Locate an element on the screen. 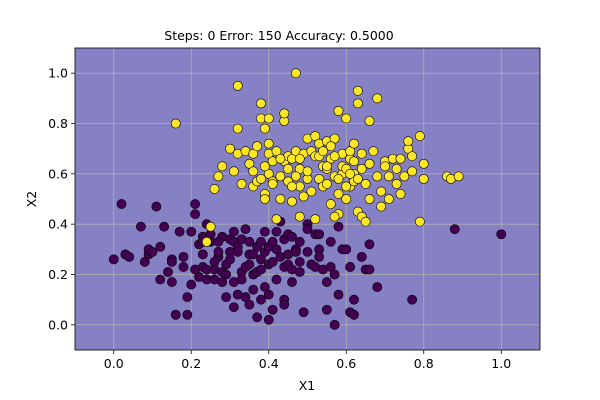  x-tick-label: 0.8 is located at coordinates (424, 363).